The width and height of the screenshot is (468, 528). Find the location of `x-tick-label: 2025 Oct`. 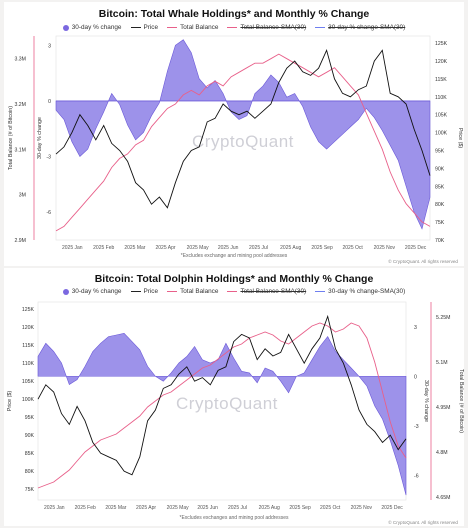

x-tick-label: 2025 Oct is located at coordinates (353, 248).